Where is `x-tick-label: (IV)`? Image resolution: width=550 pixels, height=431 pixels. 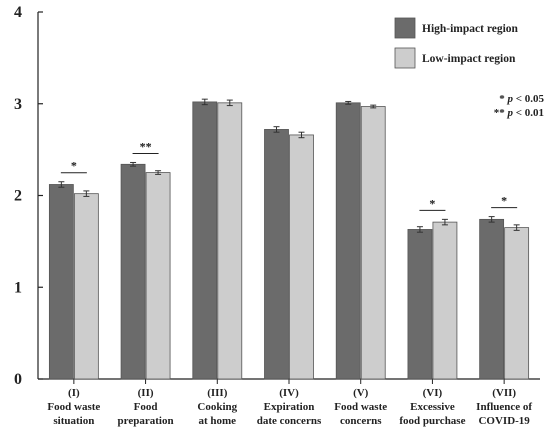 x-tick-label: (IV) is located at coordinates (289, 393).